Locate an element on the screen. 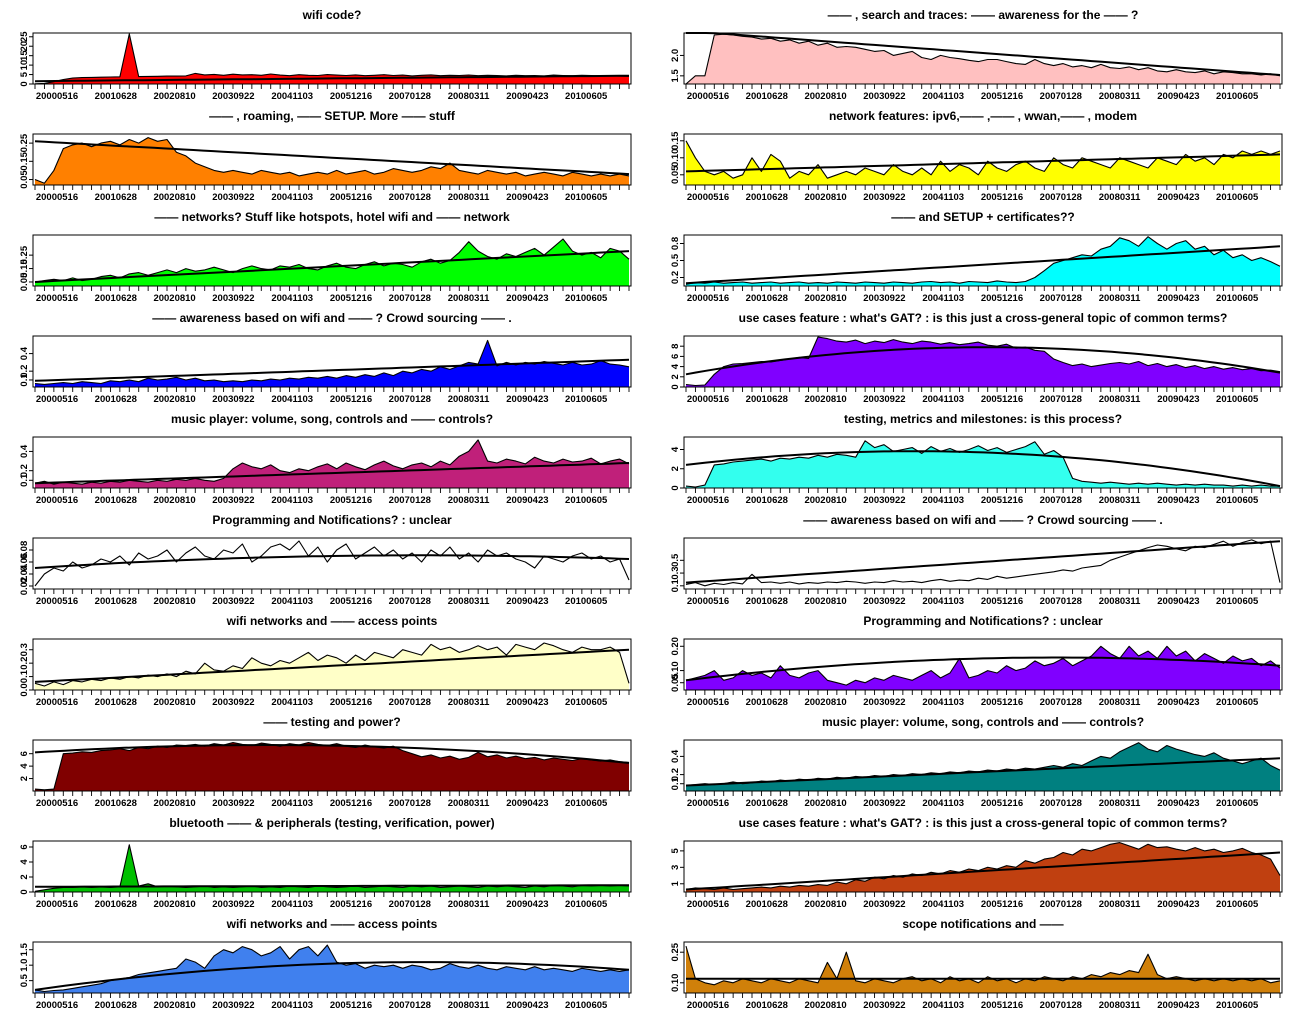  y-tick-label: 0.15 is located at coordinates (24, 268).